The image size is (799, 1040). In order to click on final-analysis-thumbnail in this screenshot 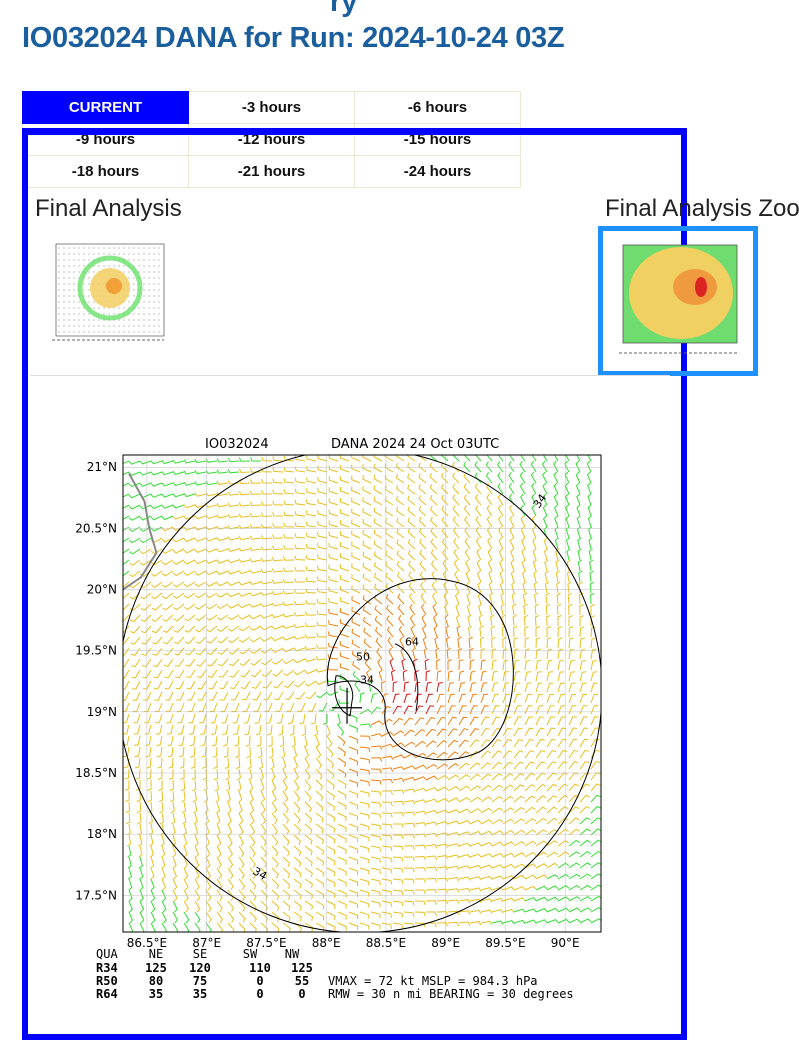, I will do `click(108, 296)`.